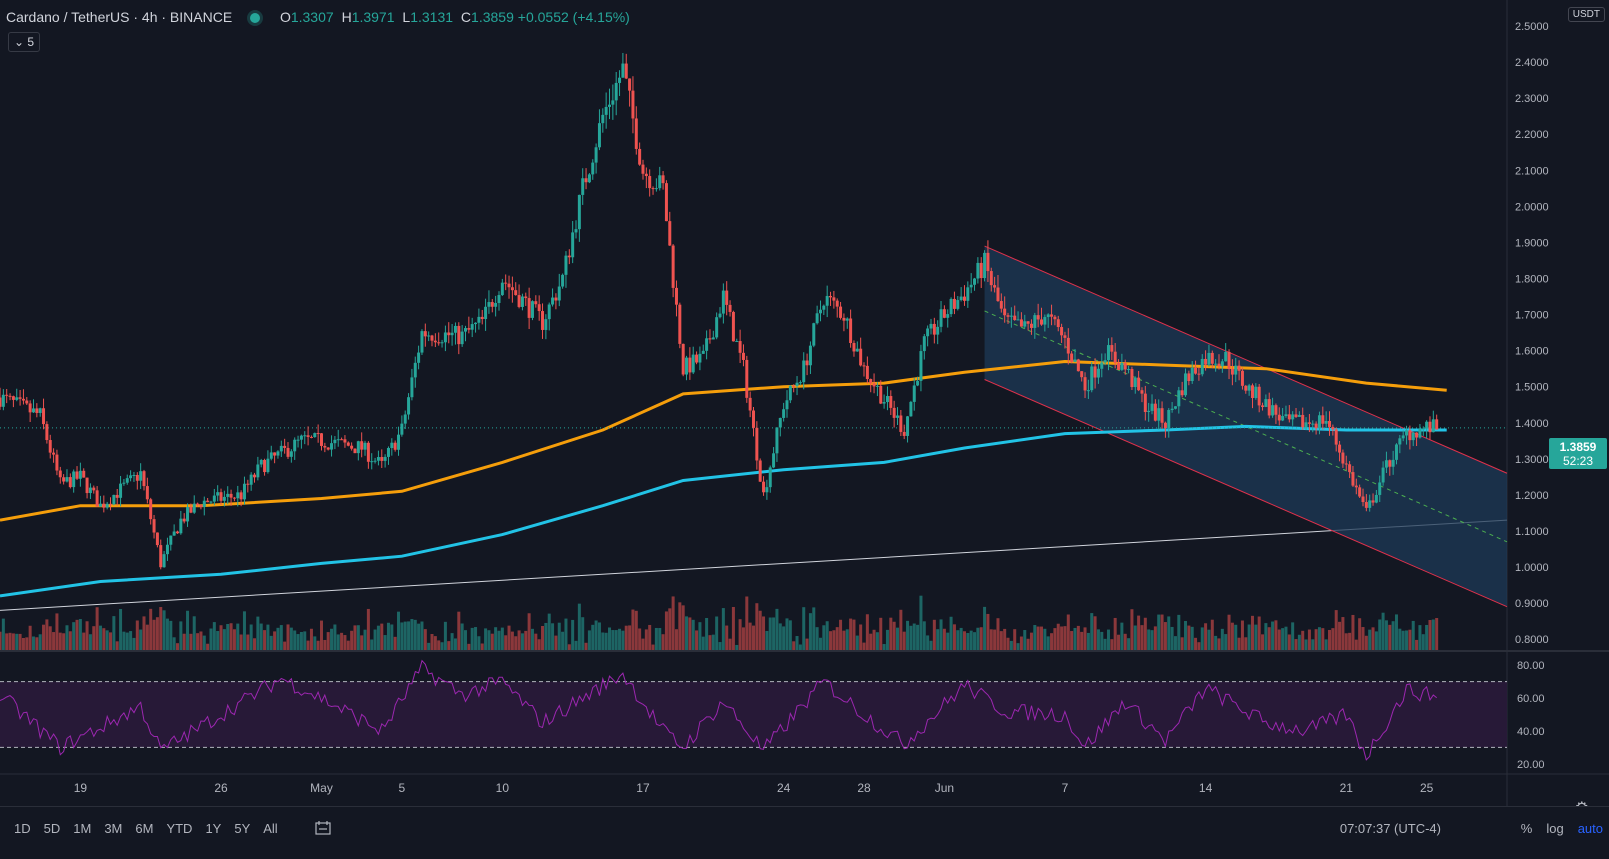 The width and height of the screenshot is (1609, 859). I want to click on range-6m-button: 6M, so click(144, 828).